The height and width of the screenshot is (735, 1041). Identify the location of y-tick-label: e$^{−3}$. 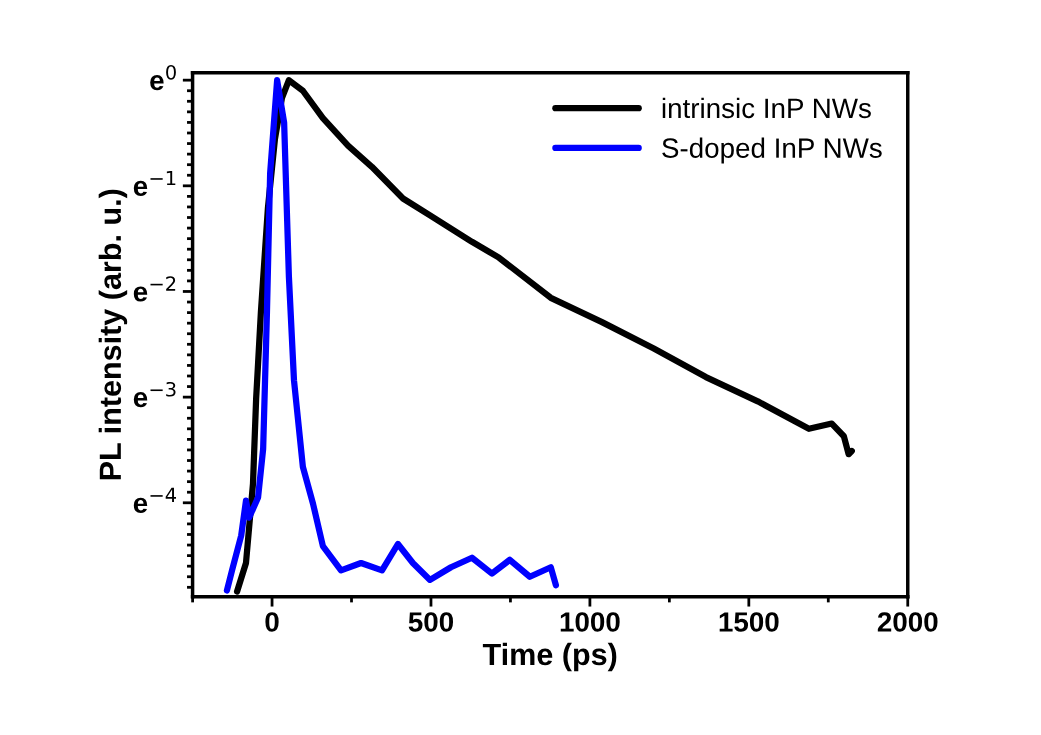
(154, 394).